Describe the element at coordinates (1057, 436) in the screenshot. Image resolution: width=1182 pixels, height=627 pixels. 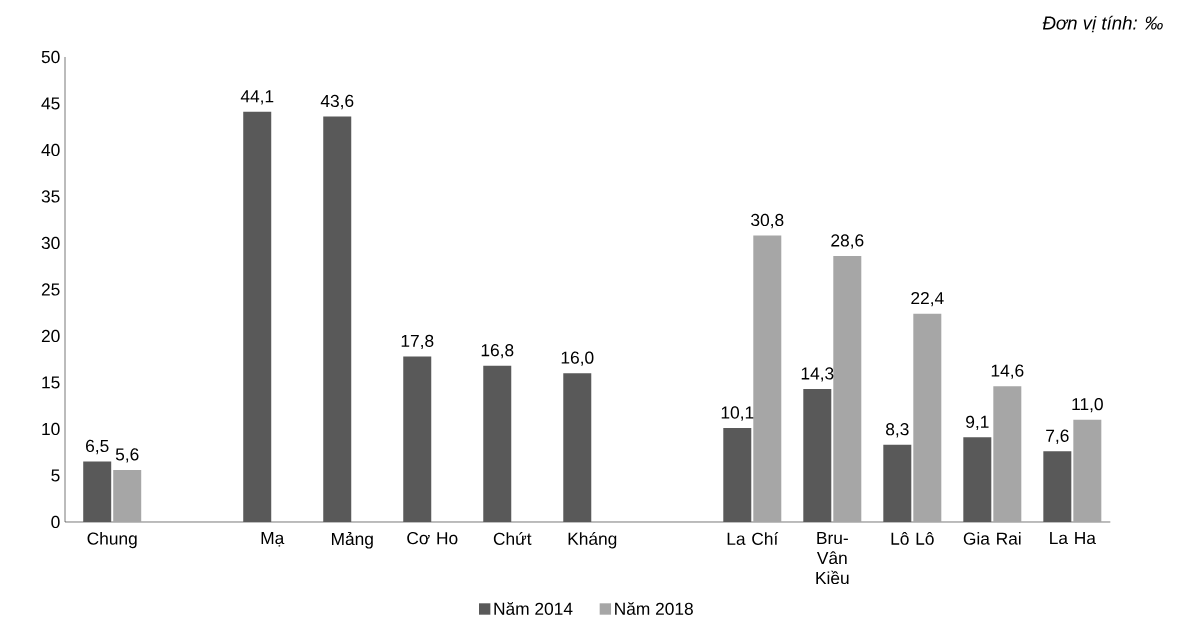
I see `data-label: 7,6` at that location.